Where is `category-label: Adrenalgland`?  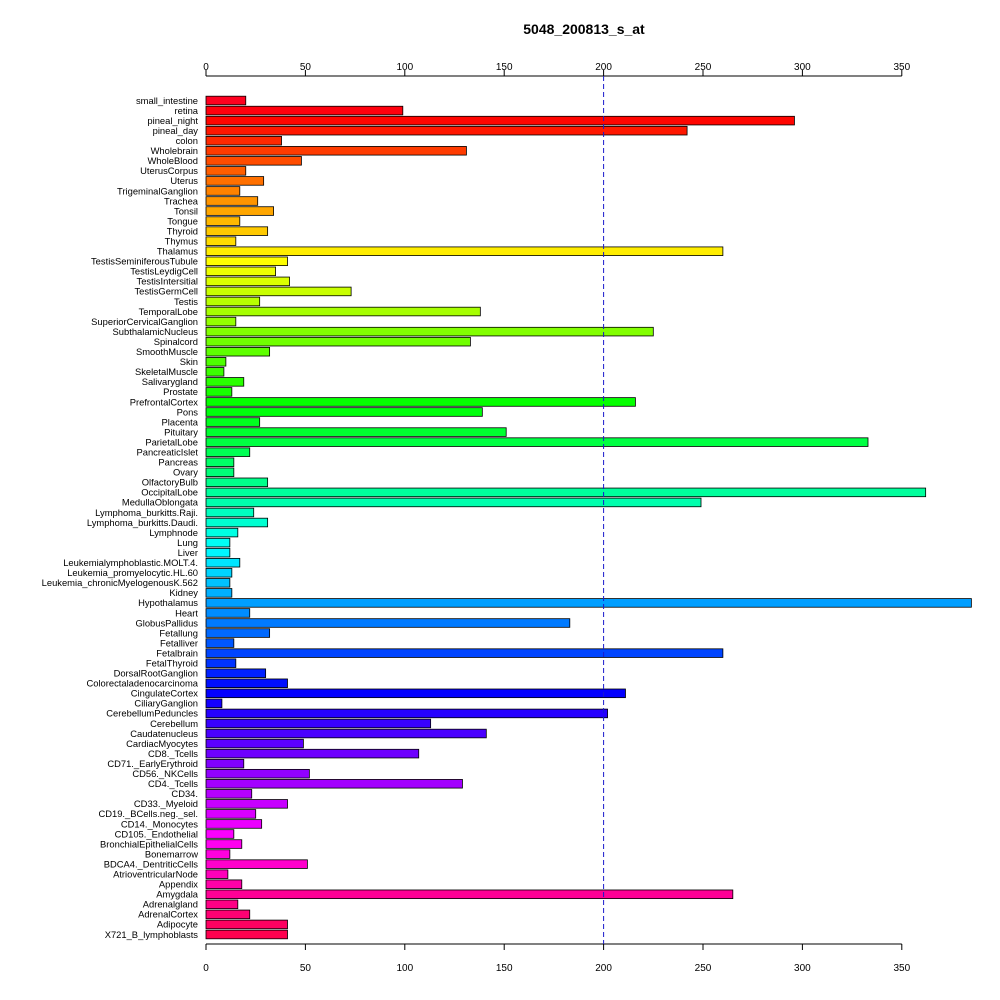
category-label: Adrenalgland is located at coordinates (170, 904).